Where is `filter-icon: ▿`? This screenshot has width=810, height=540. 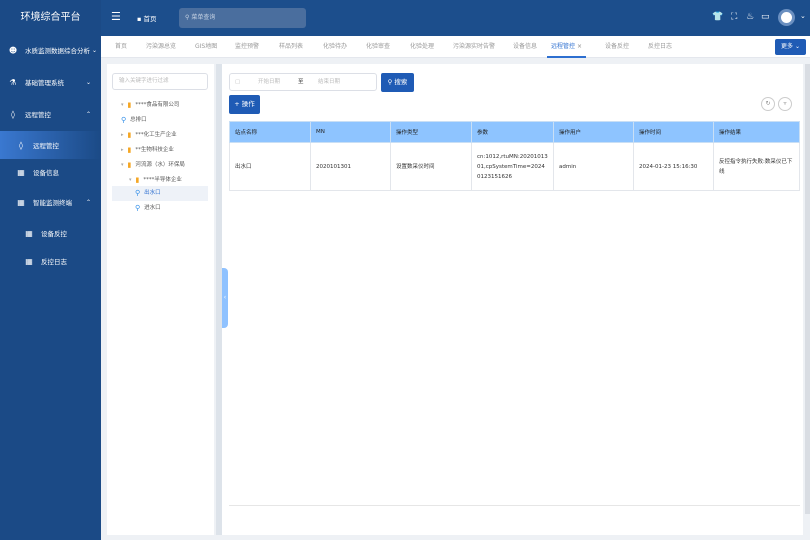
filter-icon: ▿ is located at coordinates (785, 104).